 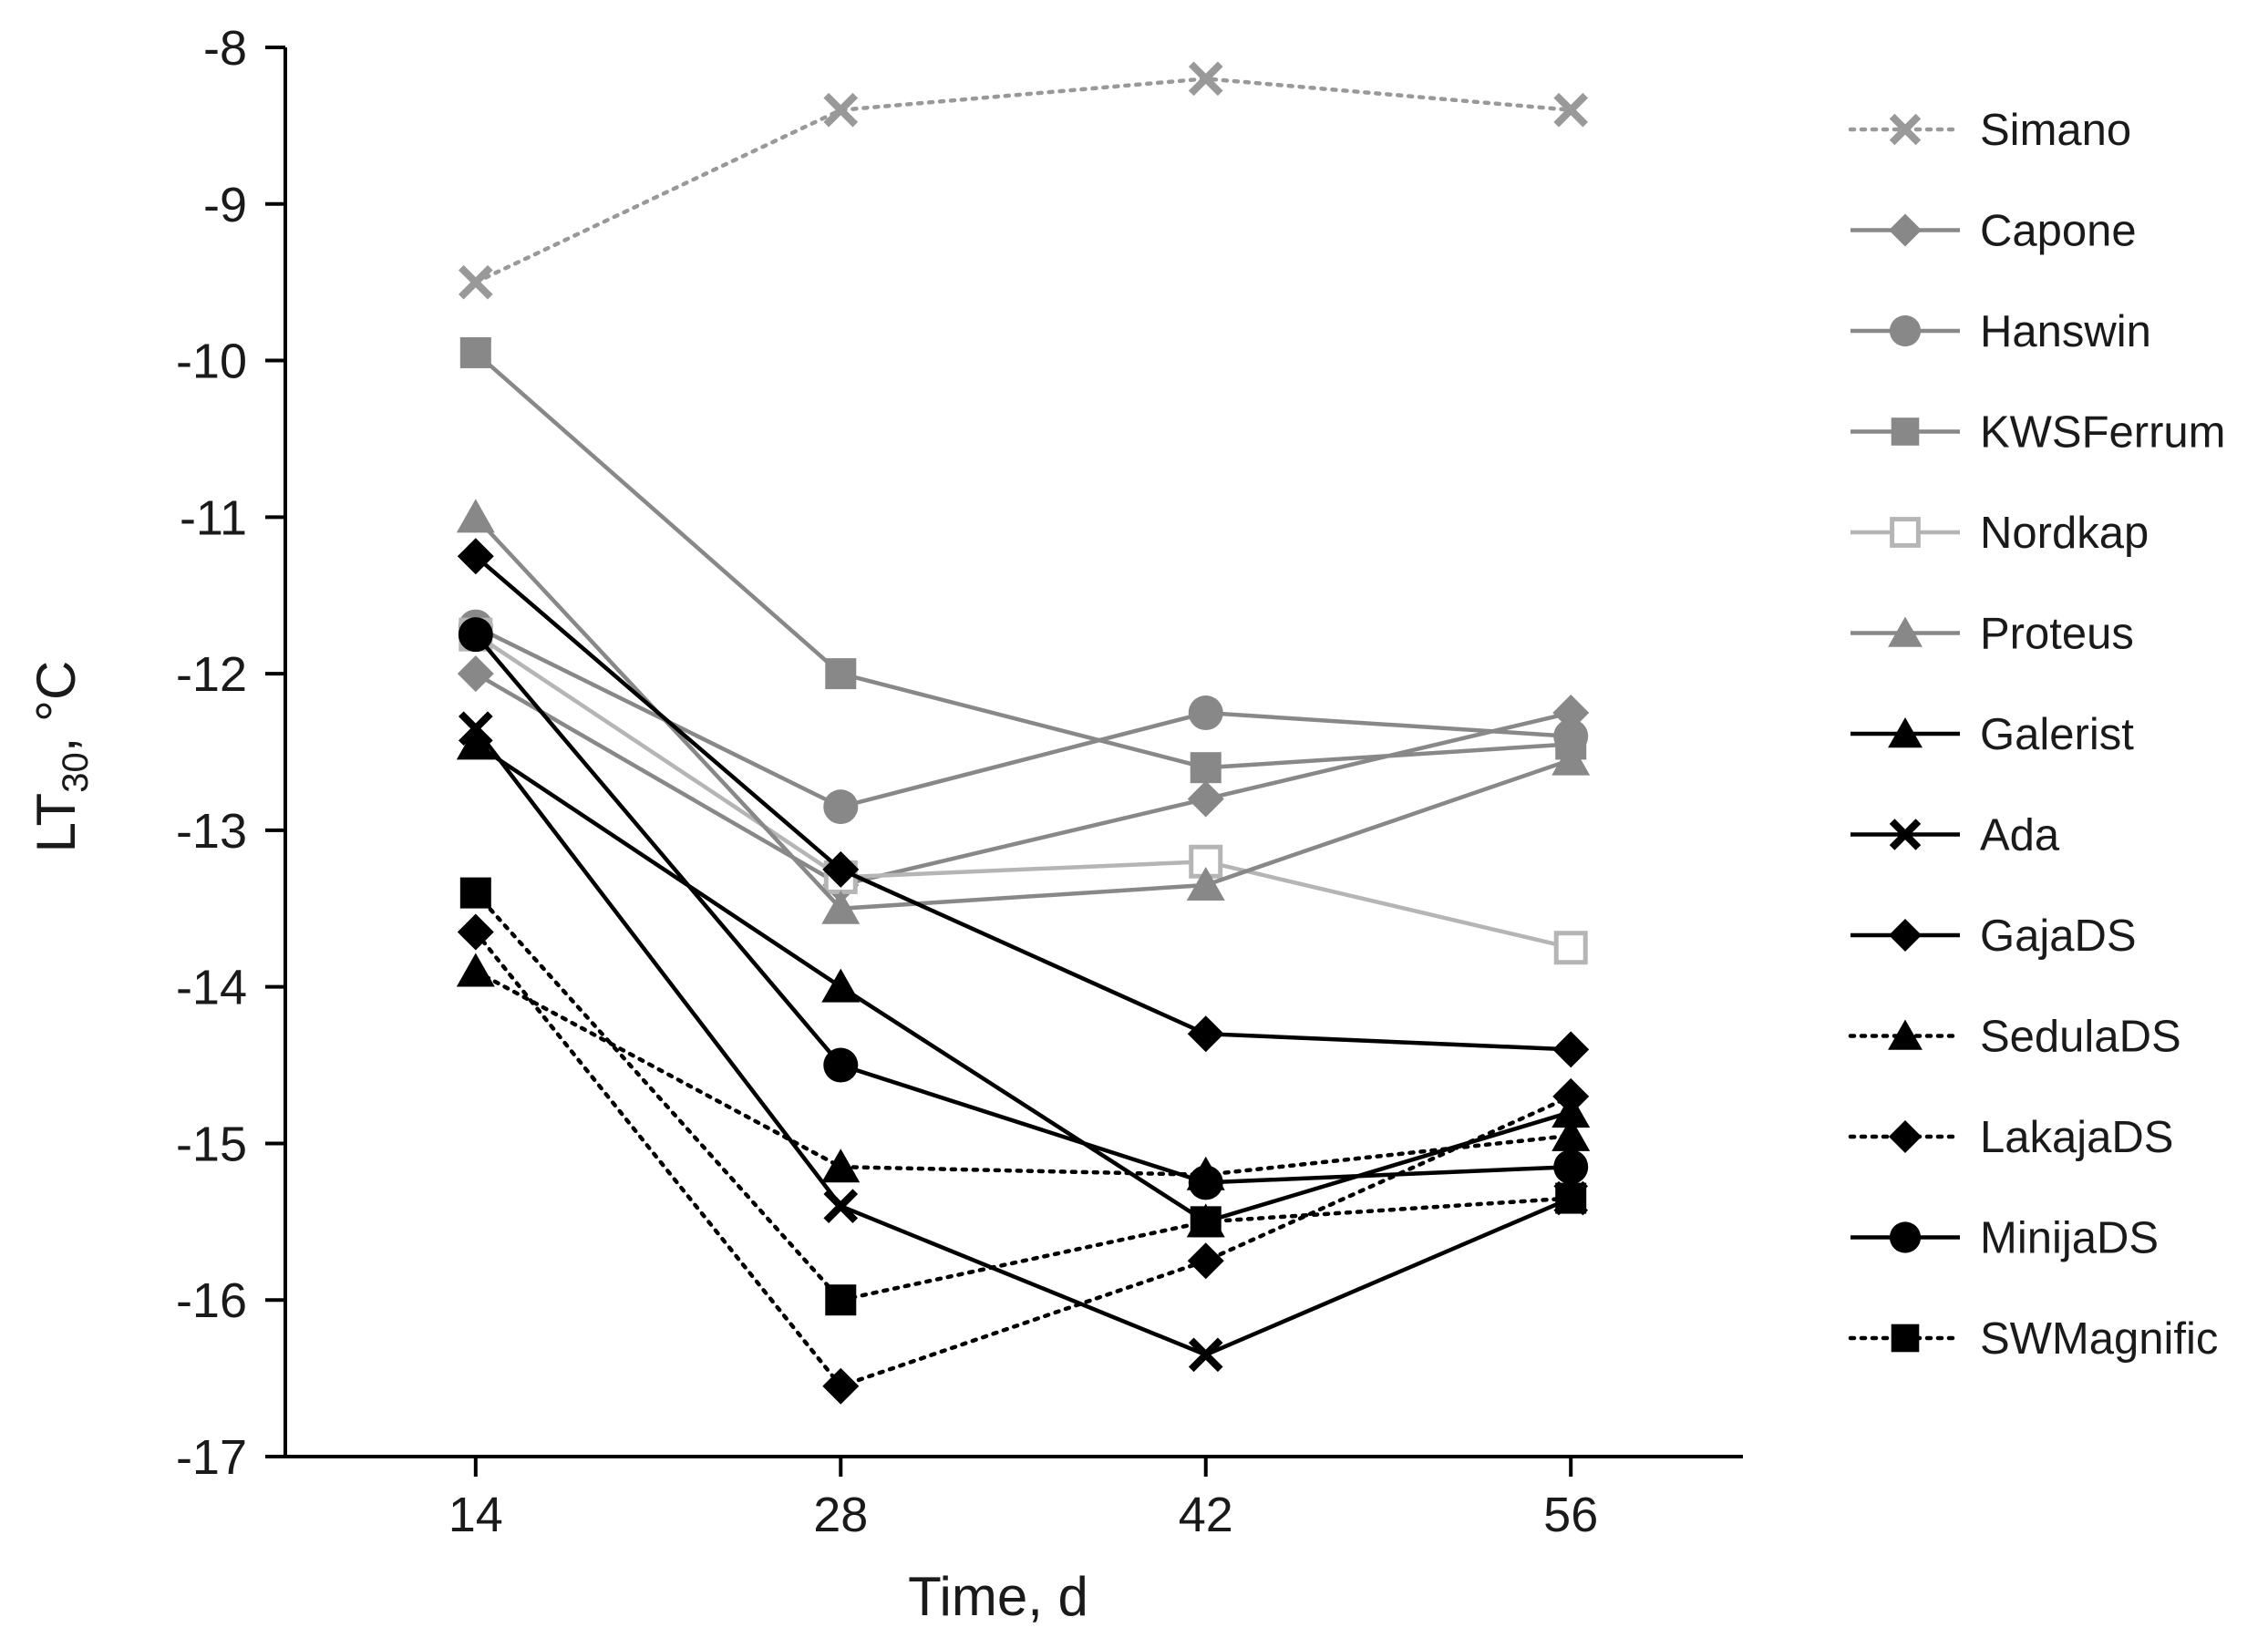 I want to click on series-kwsferrum, so click(x=1023, y=560).